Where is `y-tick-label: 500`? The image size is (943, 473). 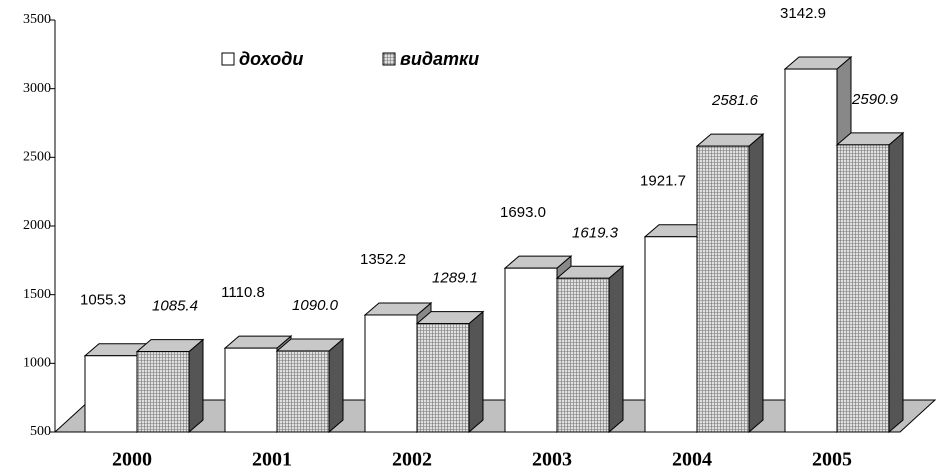
y-tick-label: 500 is located at coordinates (40, 431).